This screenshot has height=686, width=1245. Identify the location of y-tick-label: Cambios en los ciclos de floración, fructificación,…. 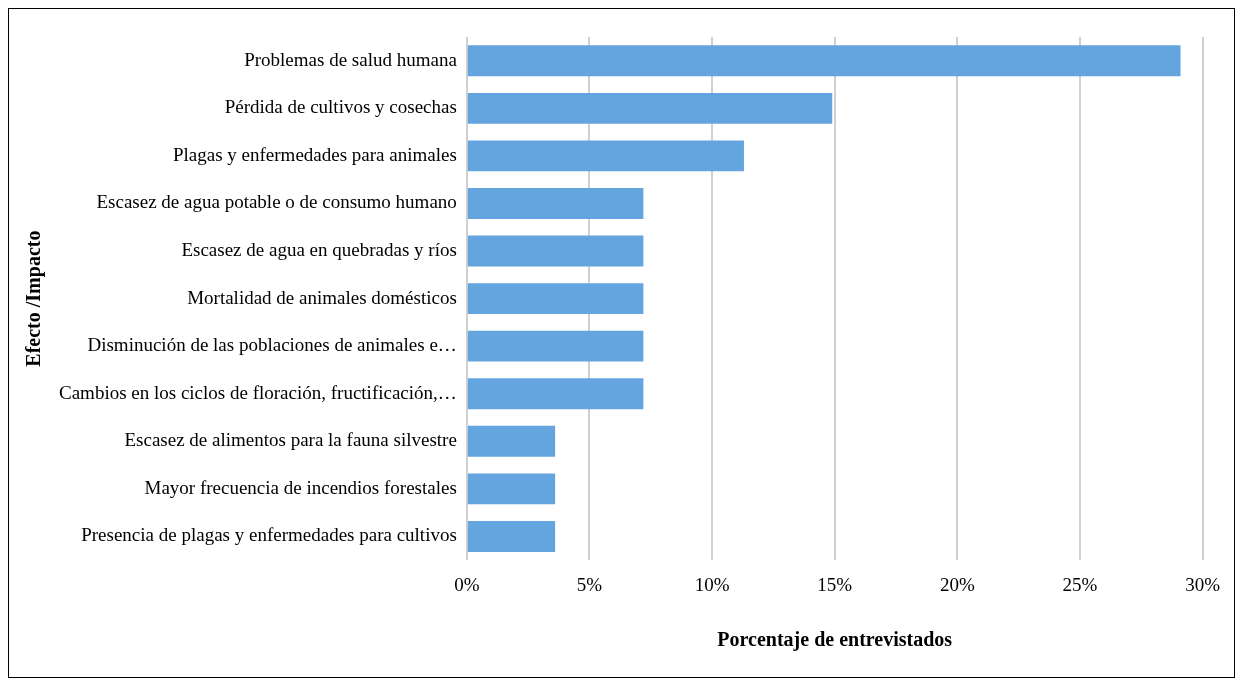
(257, 392).